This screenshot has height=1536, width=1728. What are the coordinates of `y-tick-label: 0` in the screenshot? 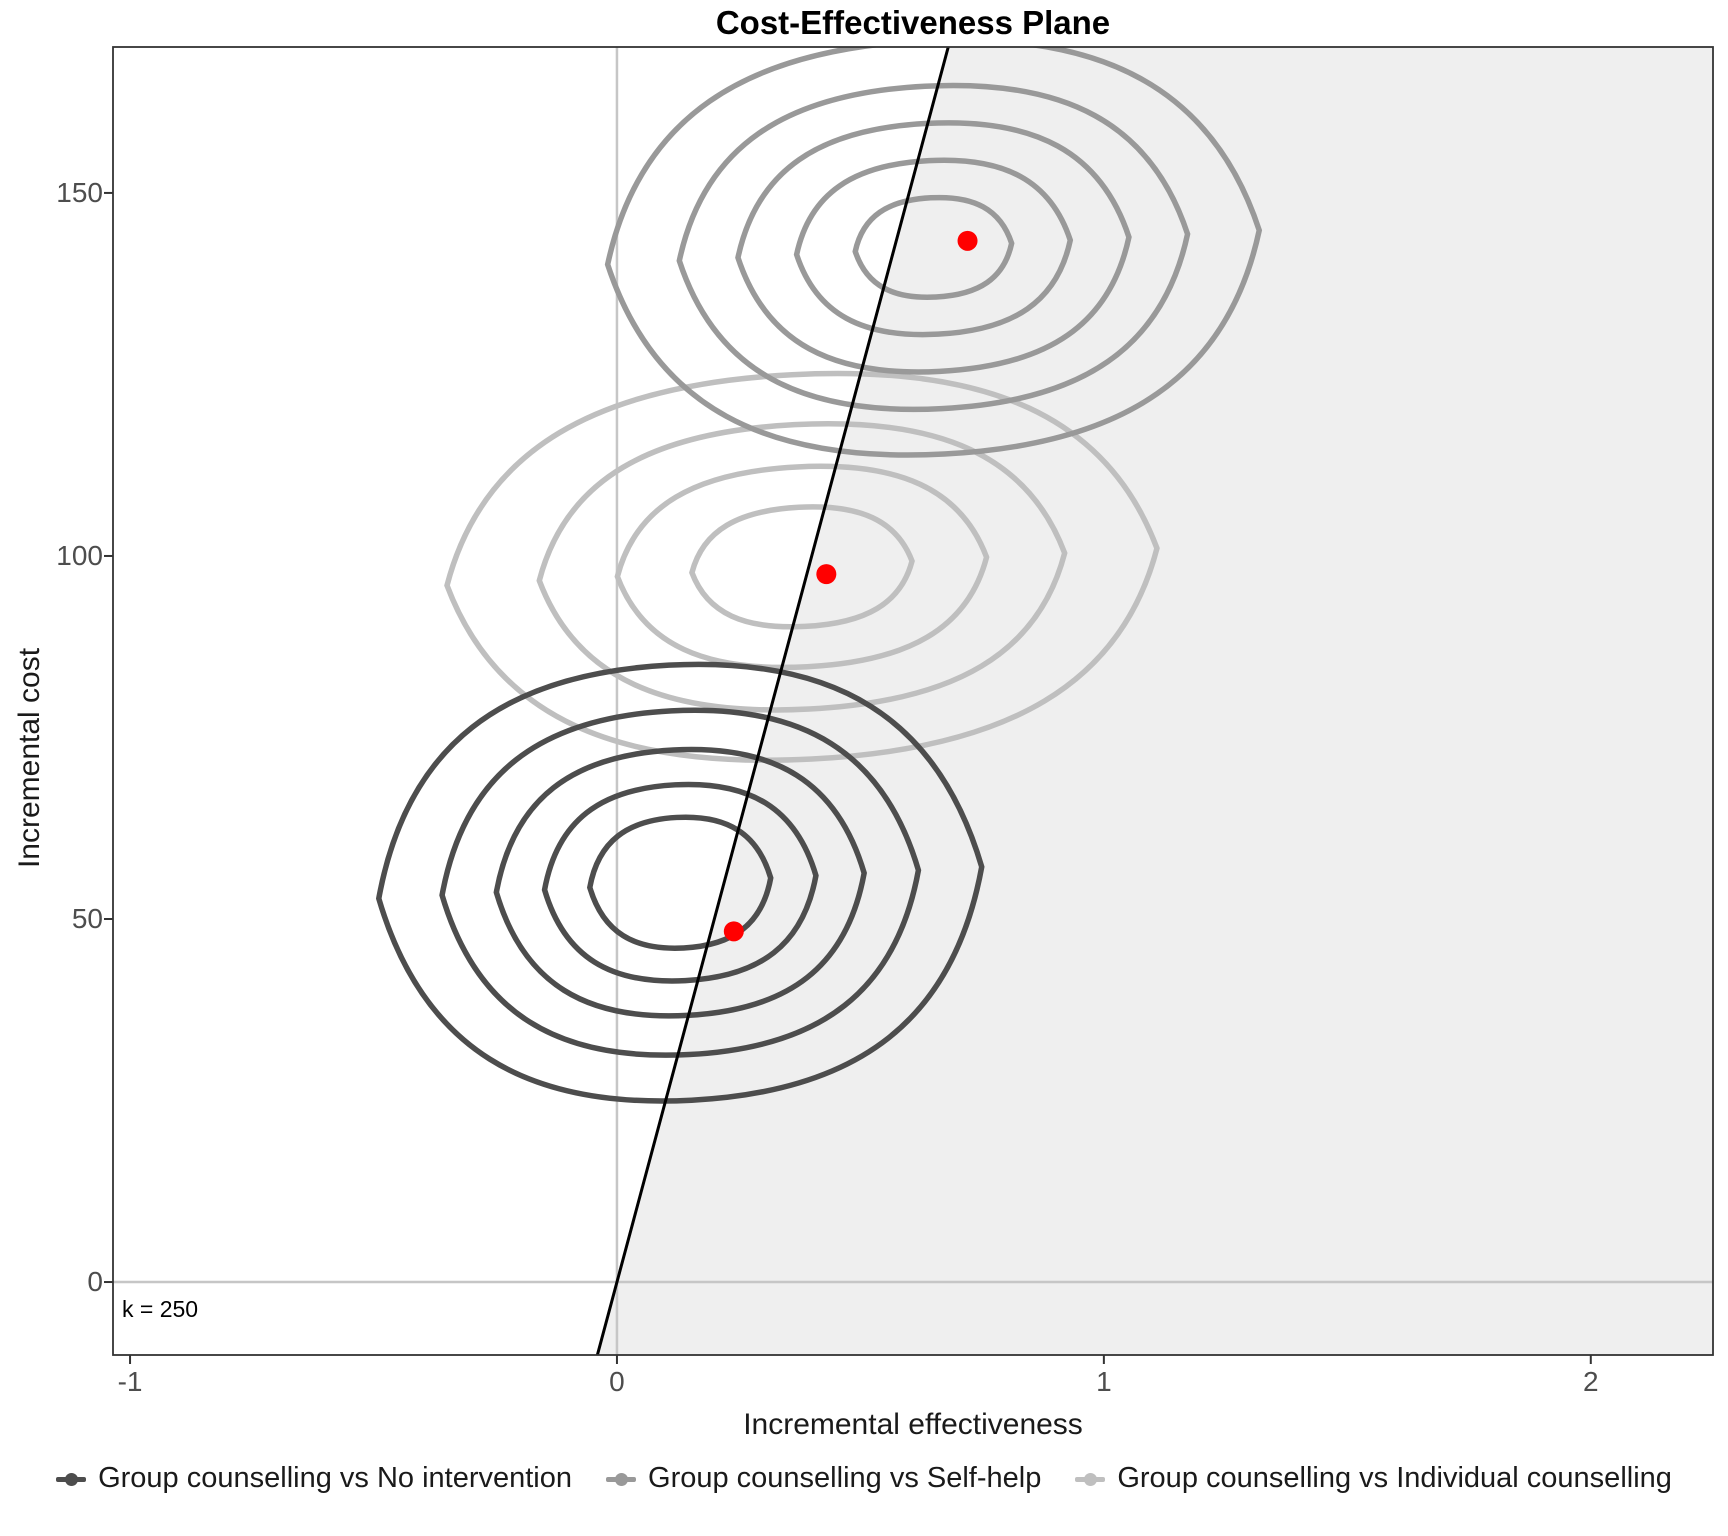 It's located at (95, 1282).